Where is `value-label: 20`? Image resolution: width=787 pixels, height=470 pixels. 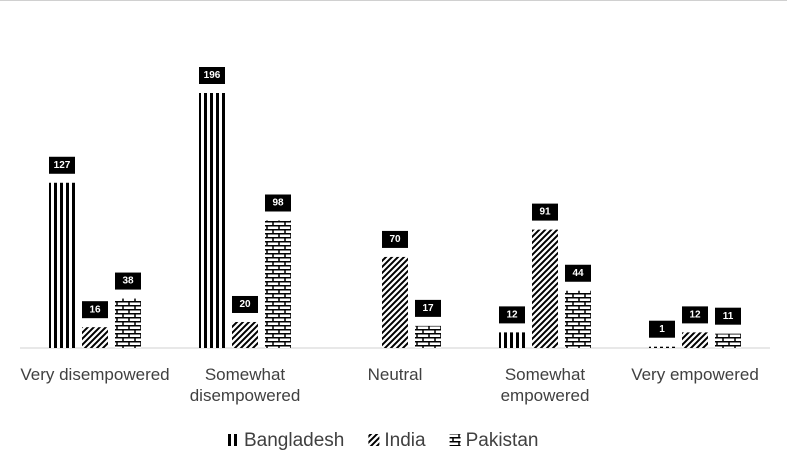
value-label: 20 is located at coordinates (245, 304).